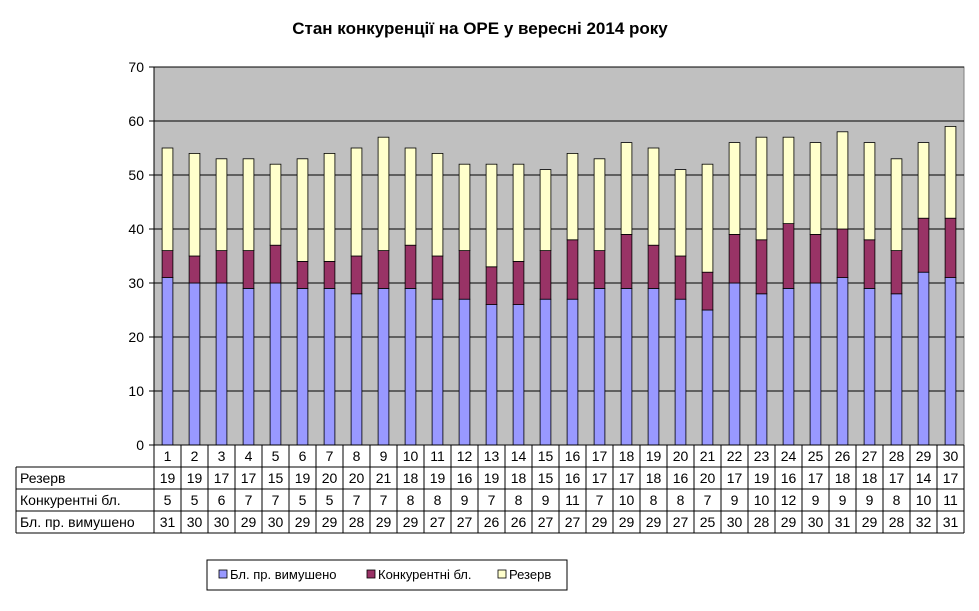  I want to click on data-label: 16, so click(465, 478).